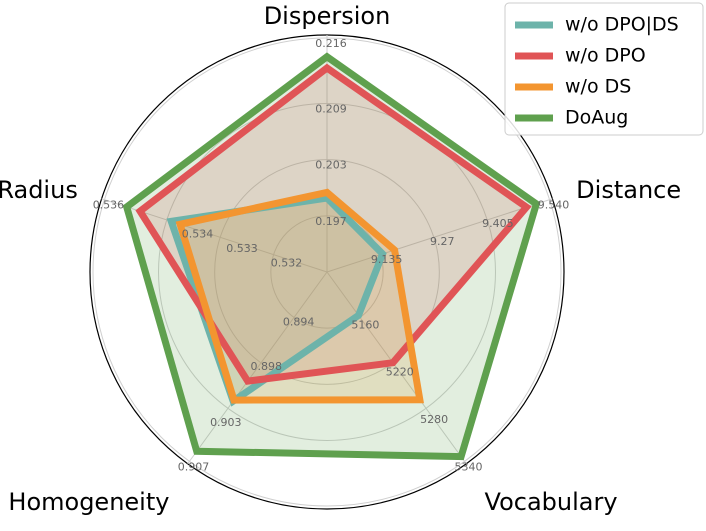 The image size is (706, 531). Describe the element at coordinates (596, 118) in the screenshot. I see `legend-label: DoAug` at that location.